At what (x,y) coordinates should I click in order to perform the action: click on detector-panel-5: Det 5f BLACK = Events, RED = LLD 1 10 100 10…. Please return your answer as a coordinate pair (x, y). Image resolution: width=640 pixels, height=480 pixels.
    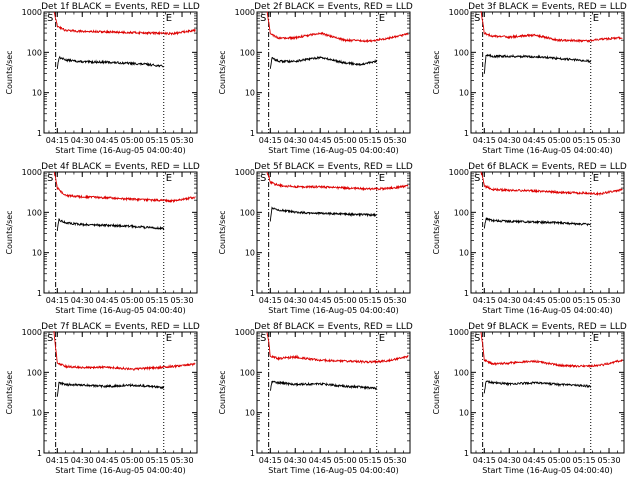
    Looking at the image, I should click on (315, 238).